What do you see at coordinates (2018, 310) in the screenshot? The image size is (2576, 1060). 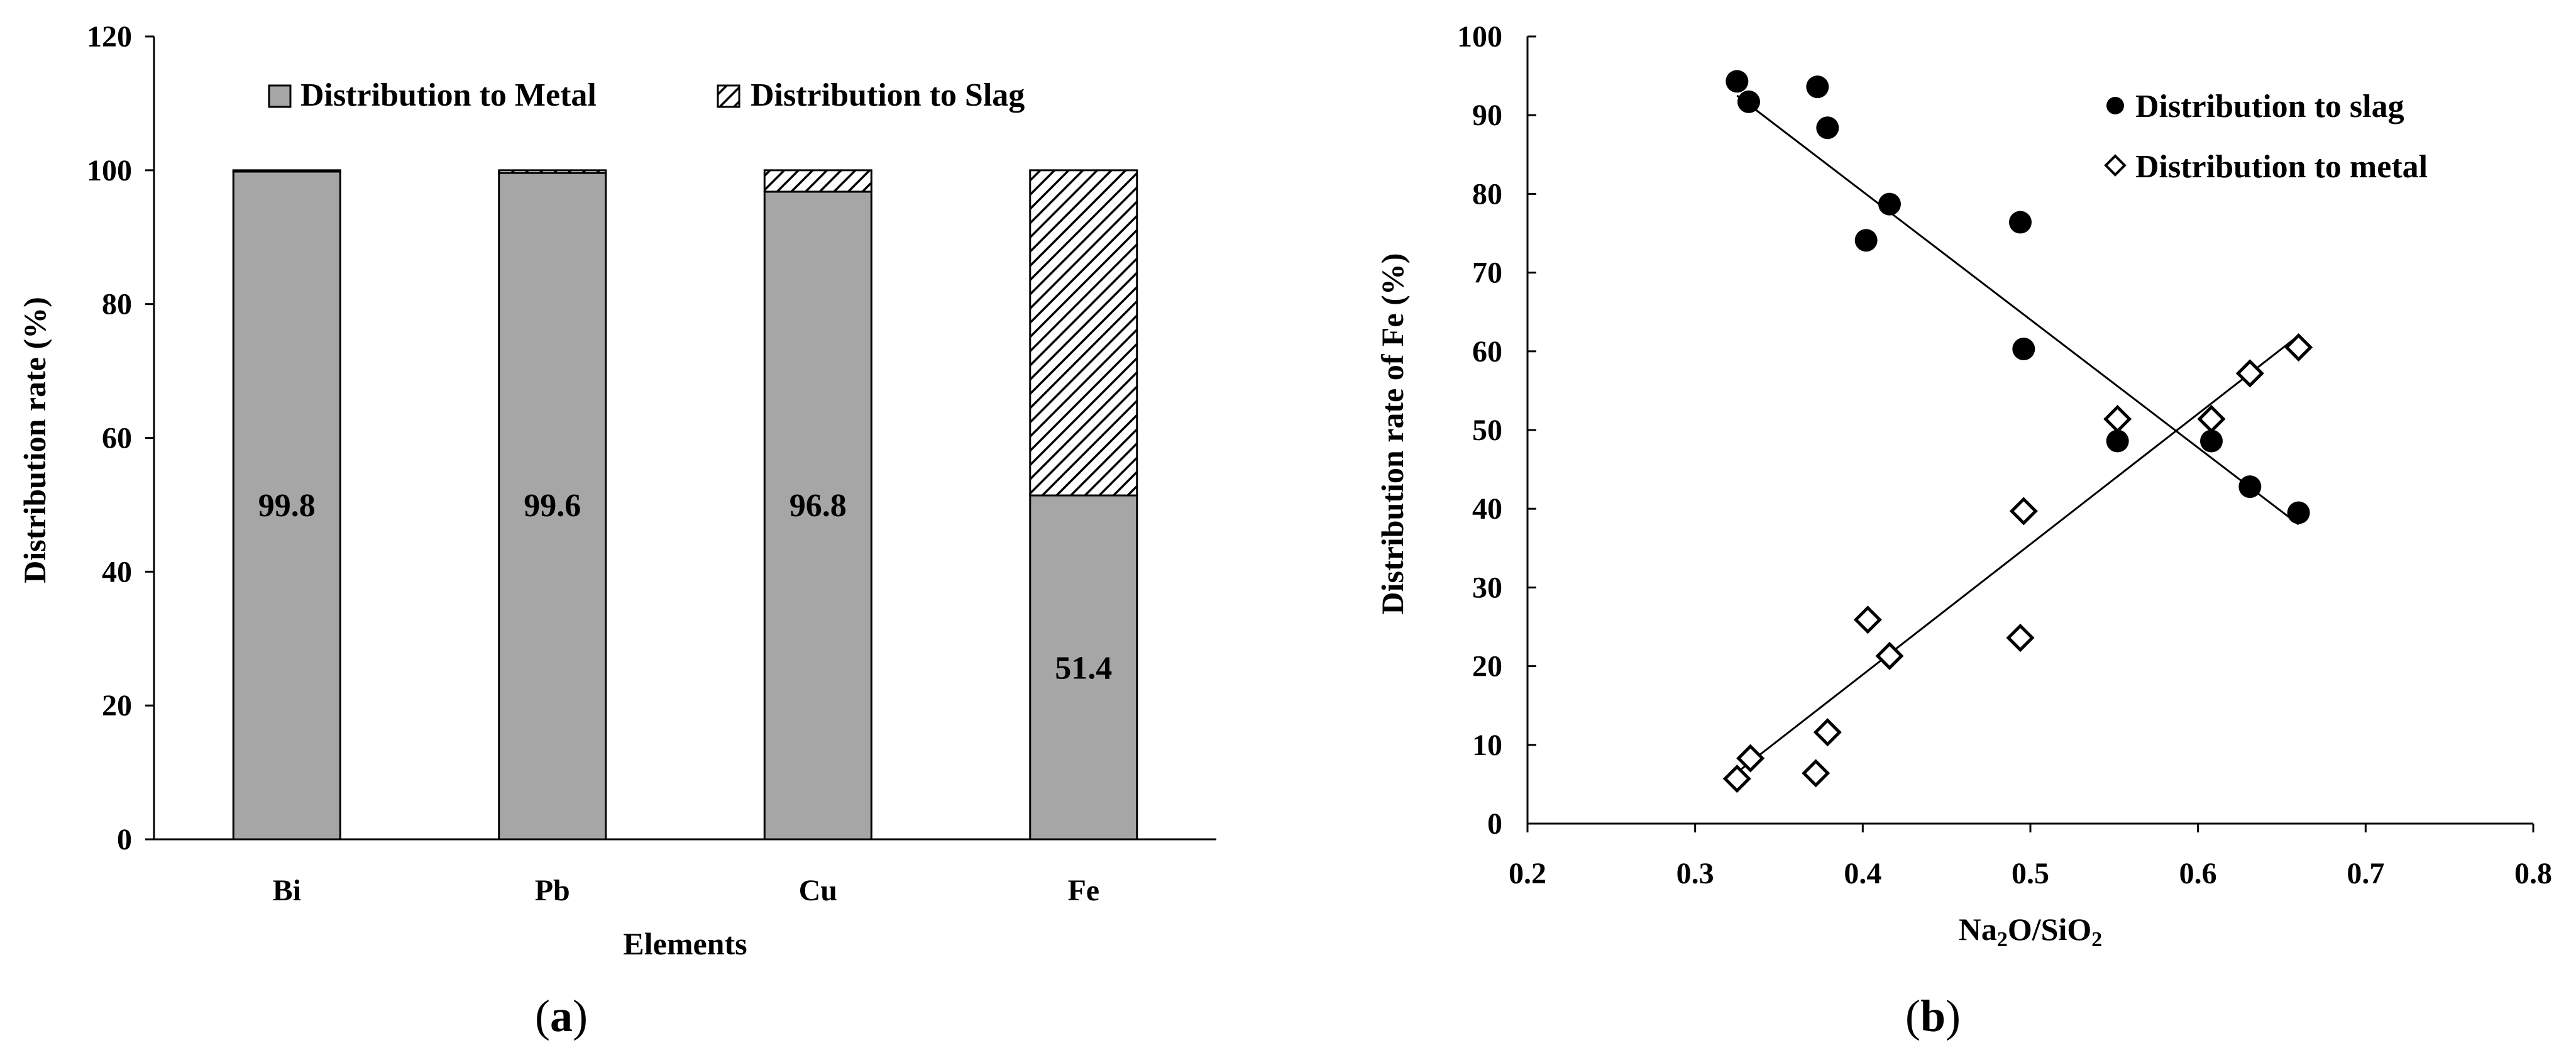 I see `b-trendline-slag` at bounding box center [2018, 310].